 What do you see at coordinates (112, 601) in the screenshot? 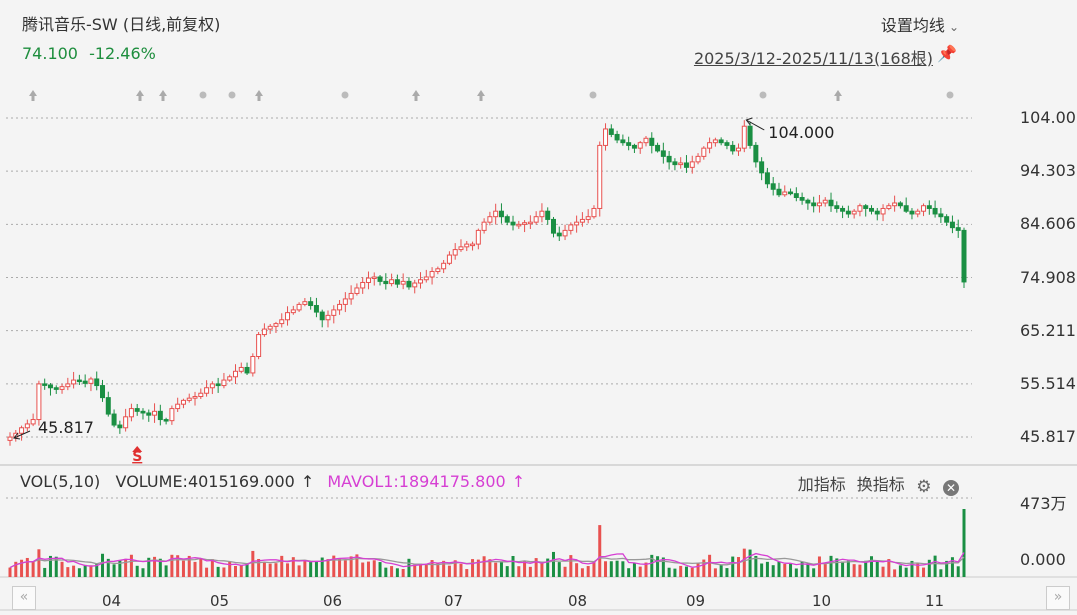
I see `x-tick-label: 04` at bounding box center [112, 601].